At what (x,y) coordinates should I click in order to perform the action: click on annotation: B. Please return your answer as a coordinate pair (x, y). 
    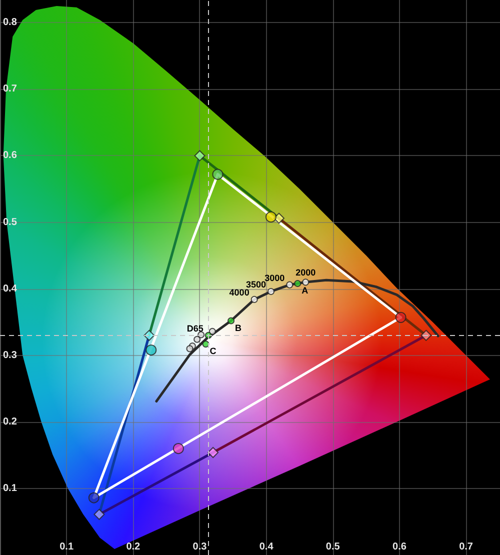
    Looking at the image, I should click on (238, 327).